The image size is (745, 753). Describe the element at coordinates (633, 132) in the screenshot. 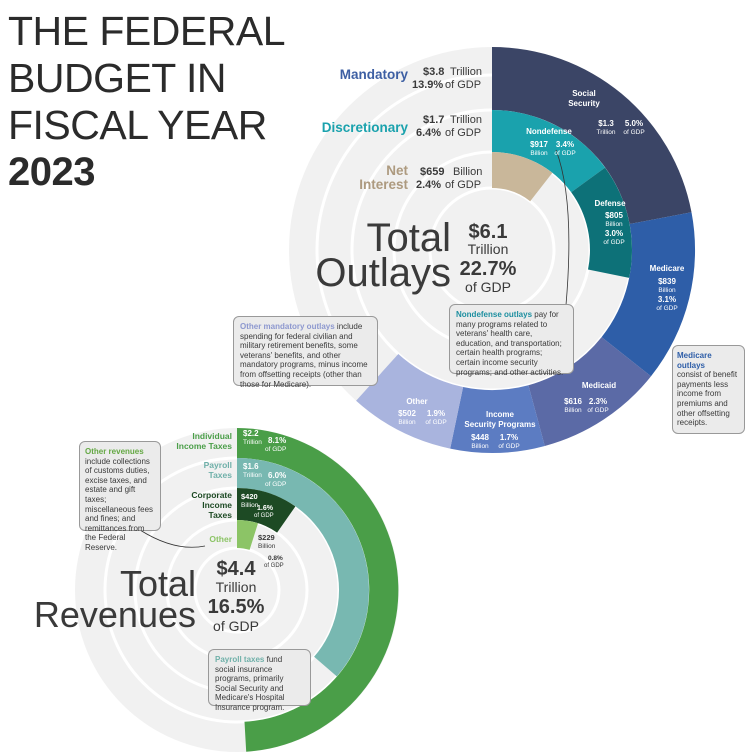

I see `ss-pct-unit: of GDP` at that location.